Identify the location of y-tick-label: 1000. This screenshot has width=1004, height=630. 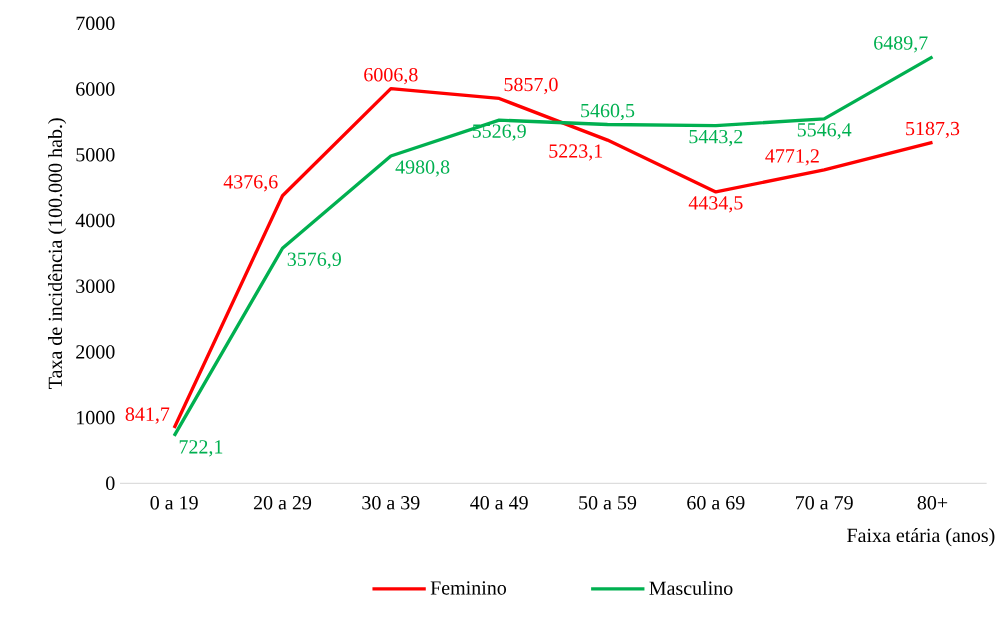
(96, 417).